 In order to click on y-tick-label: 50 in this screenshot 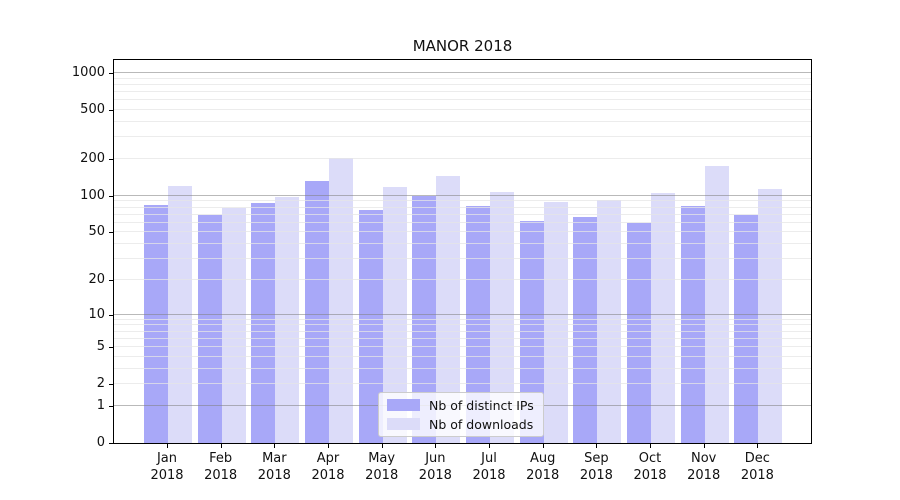, I will do `click(96, 232)`.